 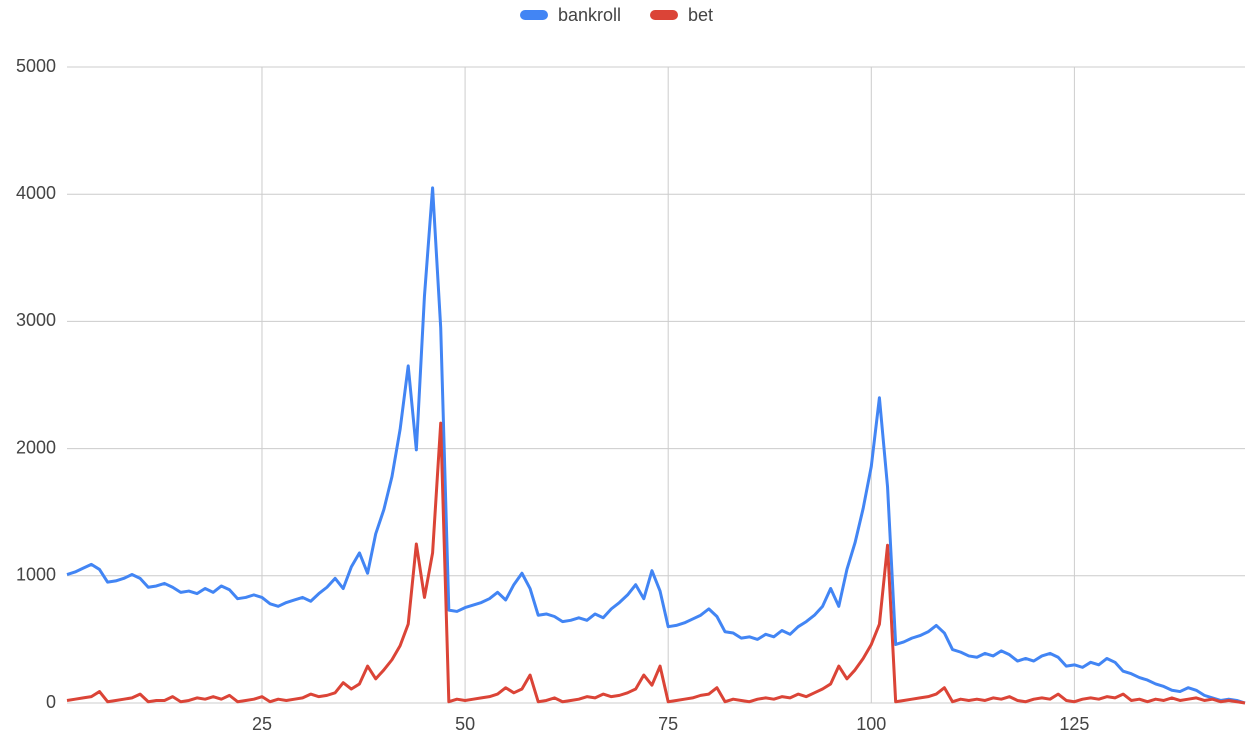 I want to click on legend-label: bet, so click(x=700, y=15).